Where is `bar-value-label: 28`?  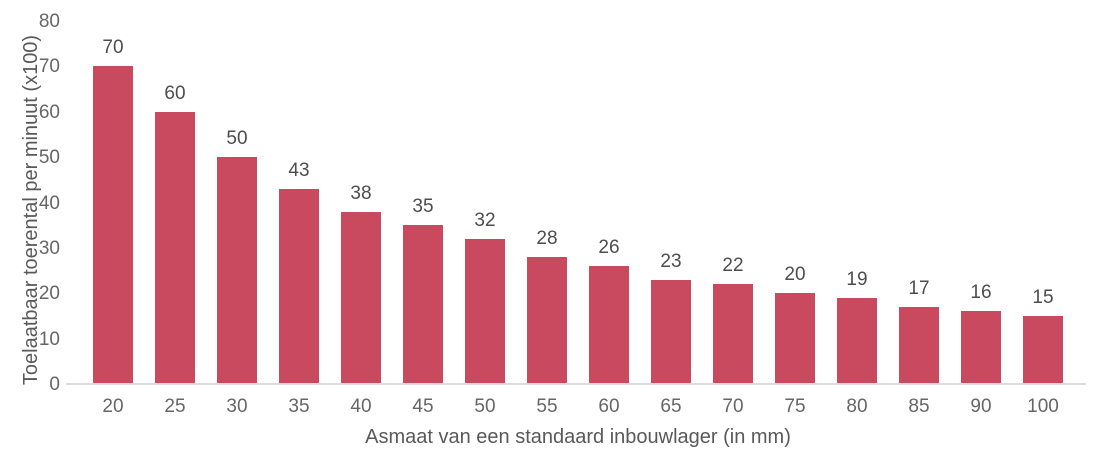
bar-value-label: 28 is located at coordinates (547, 238).